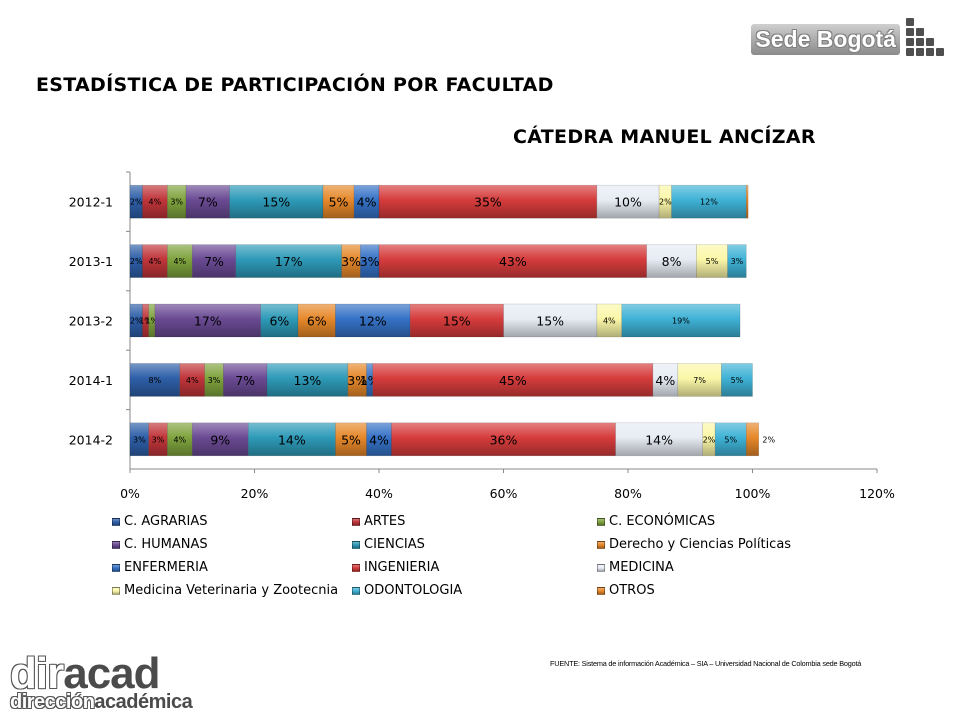 This screenshot has height=720, width=960. What do you see at coordinates (926, 39) in the screenshot?
I see `university-logo-icon` at bounding box center [926, 39].